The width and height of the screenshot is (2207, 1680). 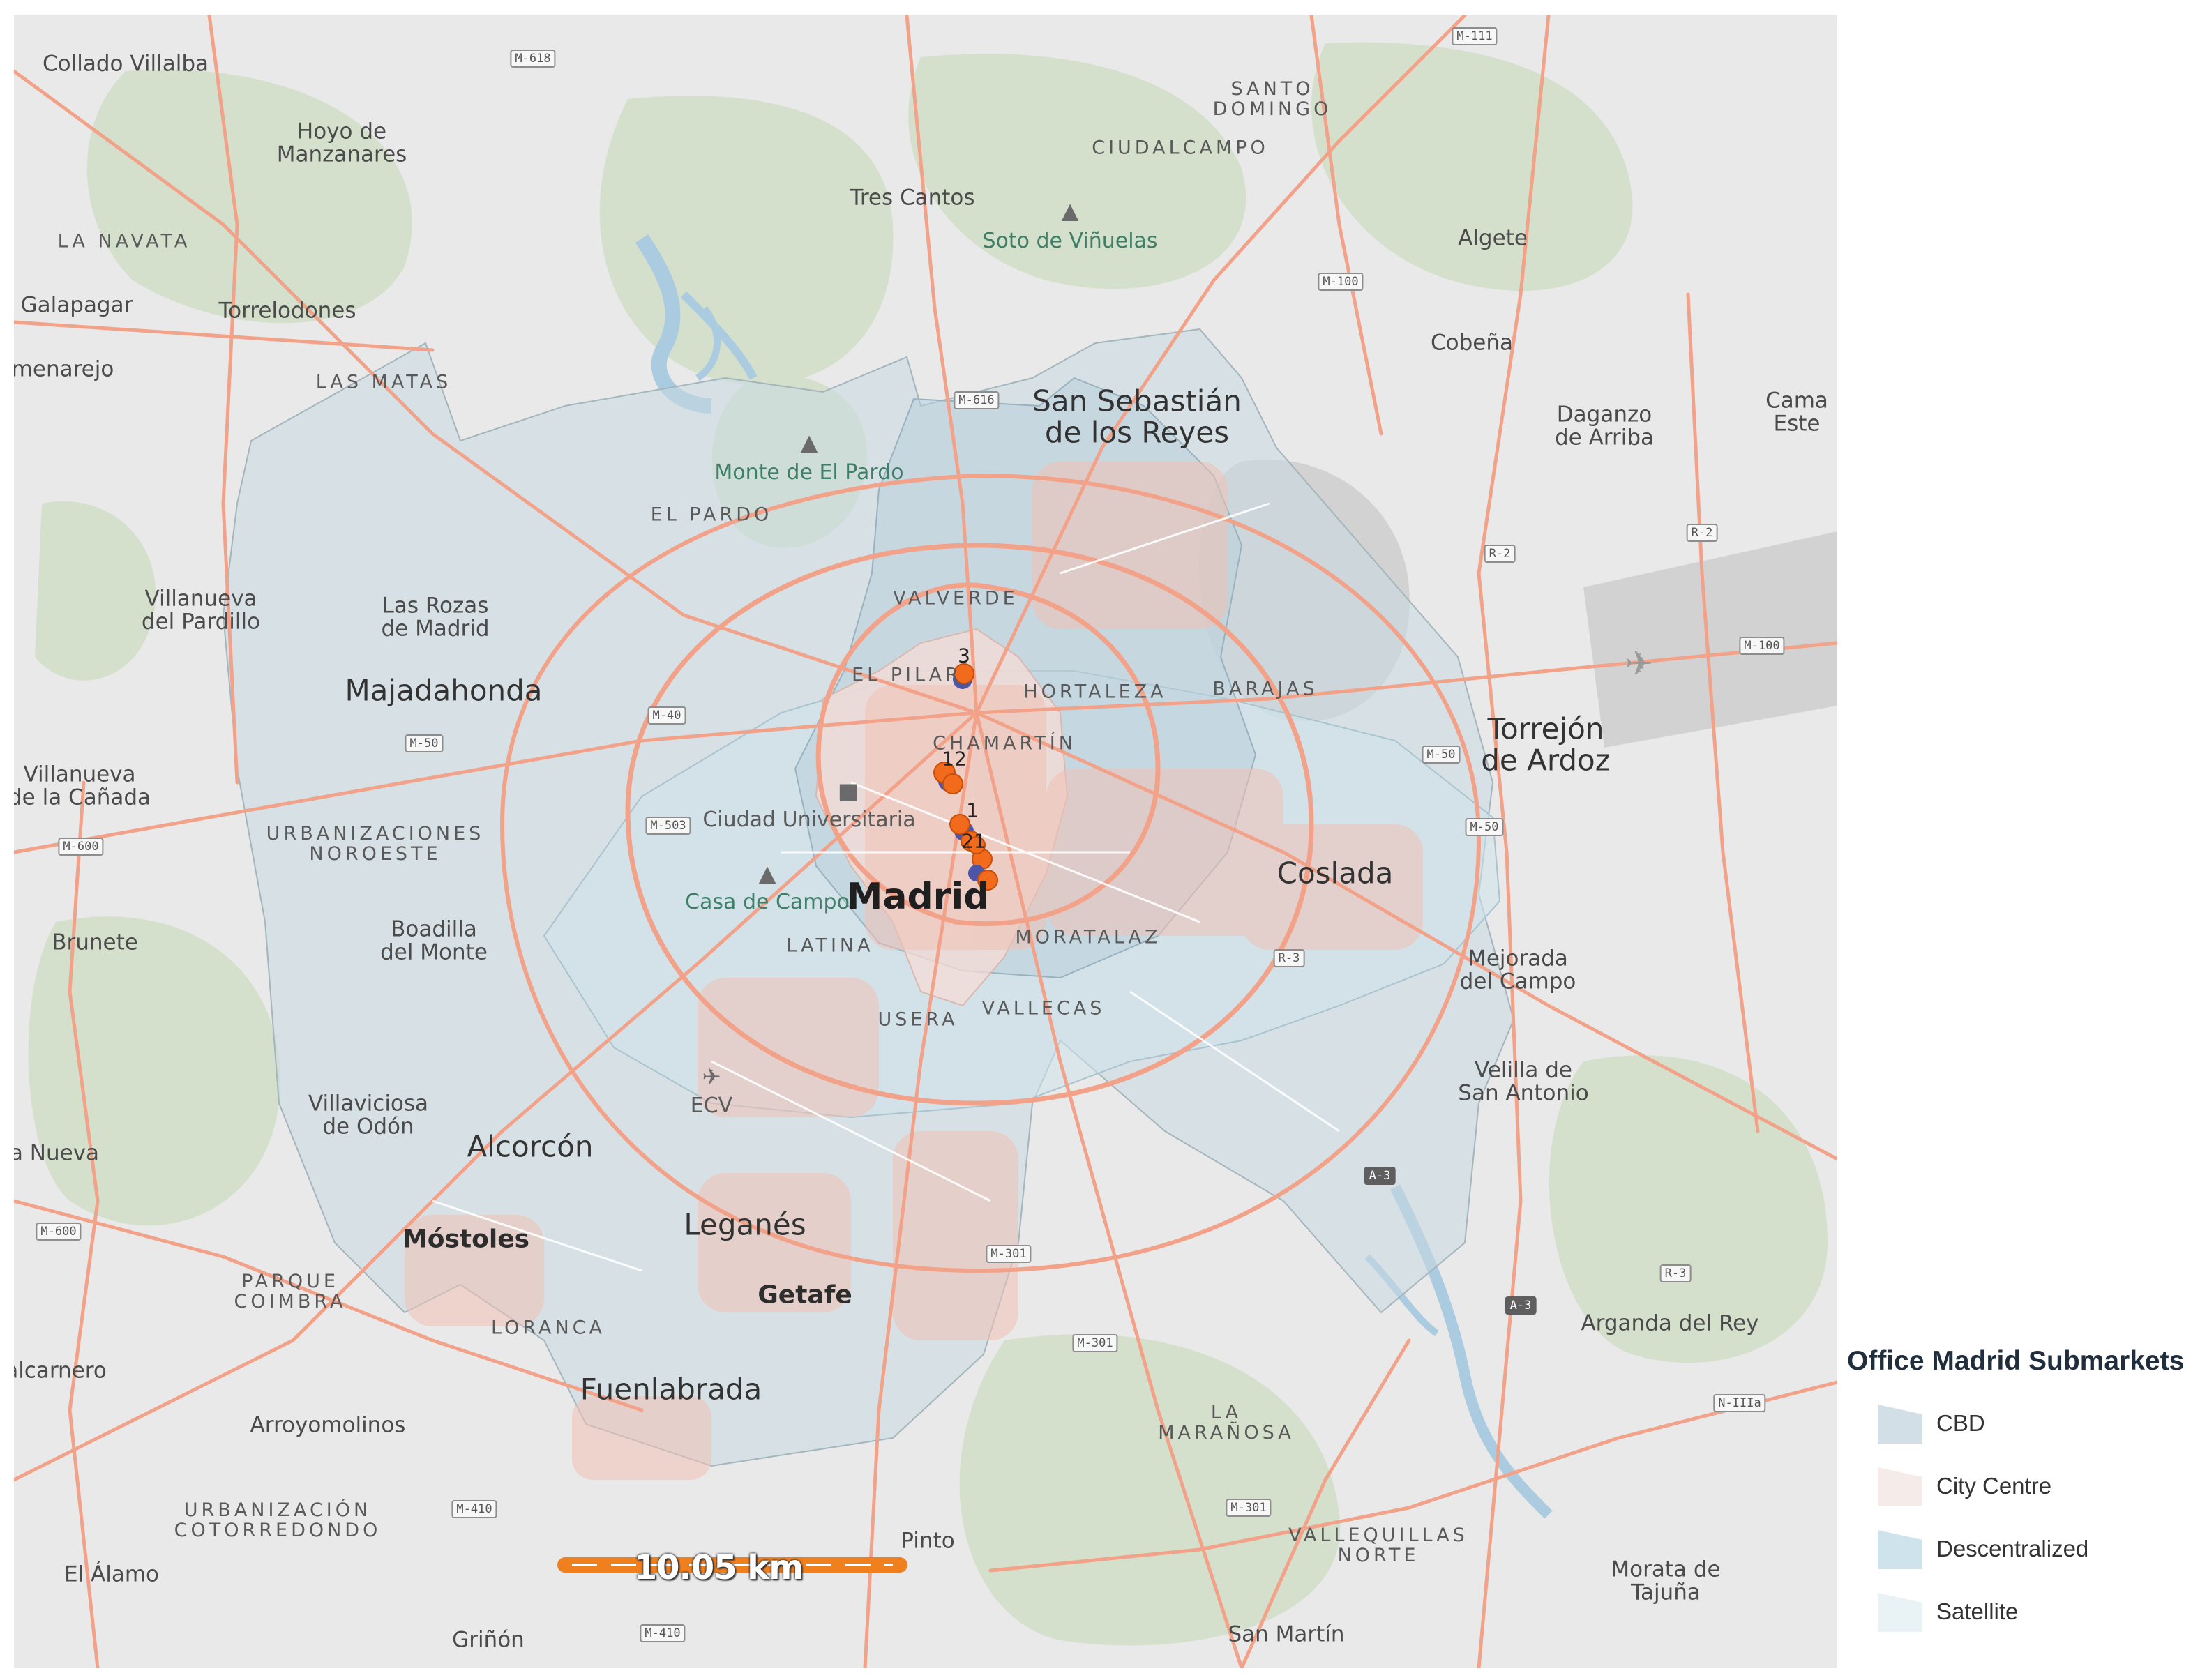 I want to click on label-coslada: Coslada, so click(x=1335, y=873).